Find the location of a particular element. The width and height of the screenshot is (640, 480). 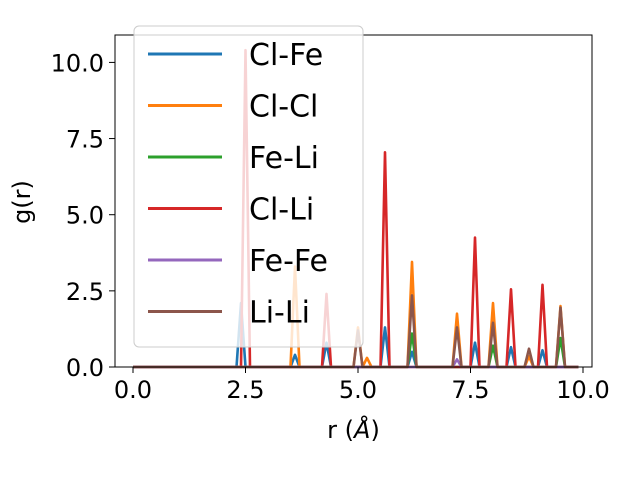

x-tick-label: 2.5 is located at coordinates (245, 390).